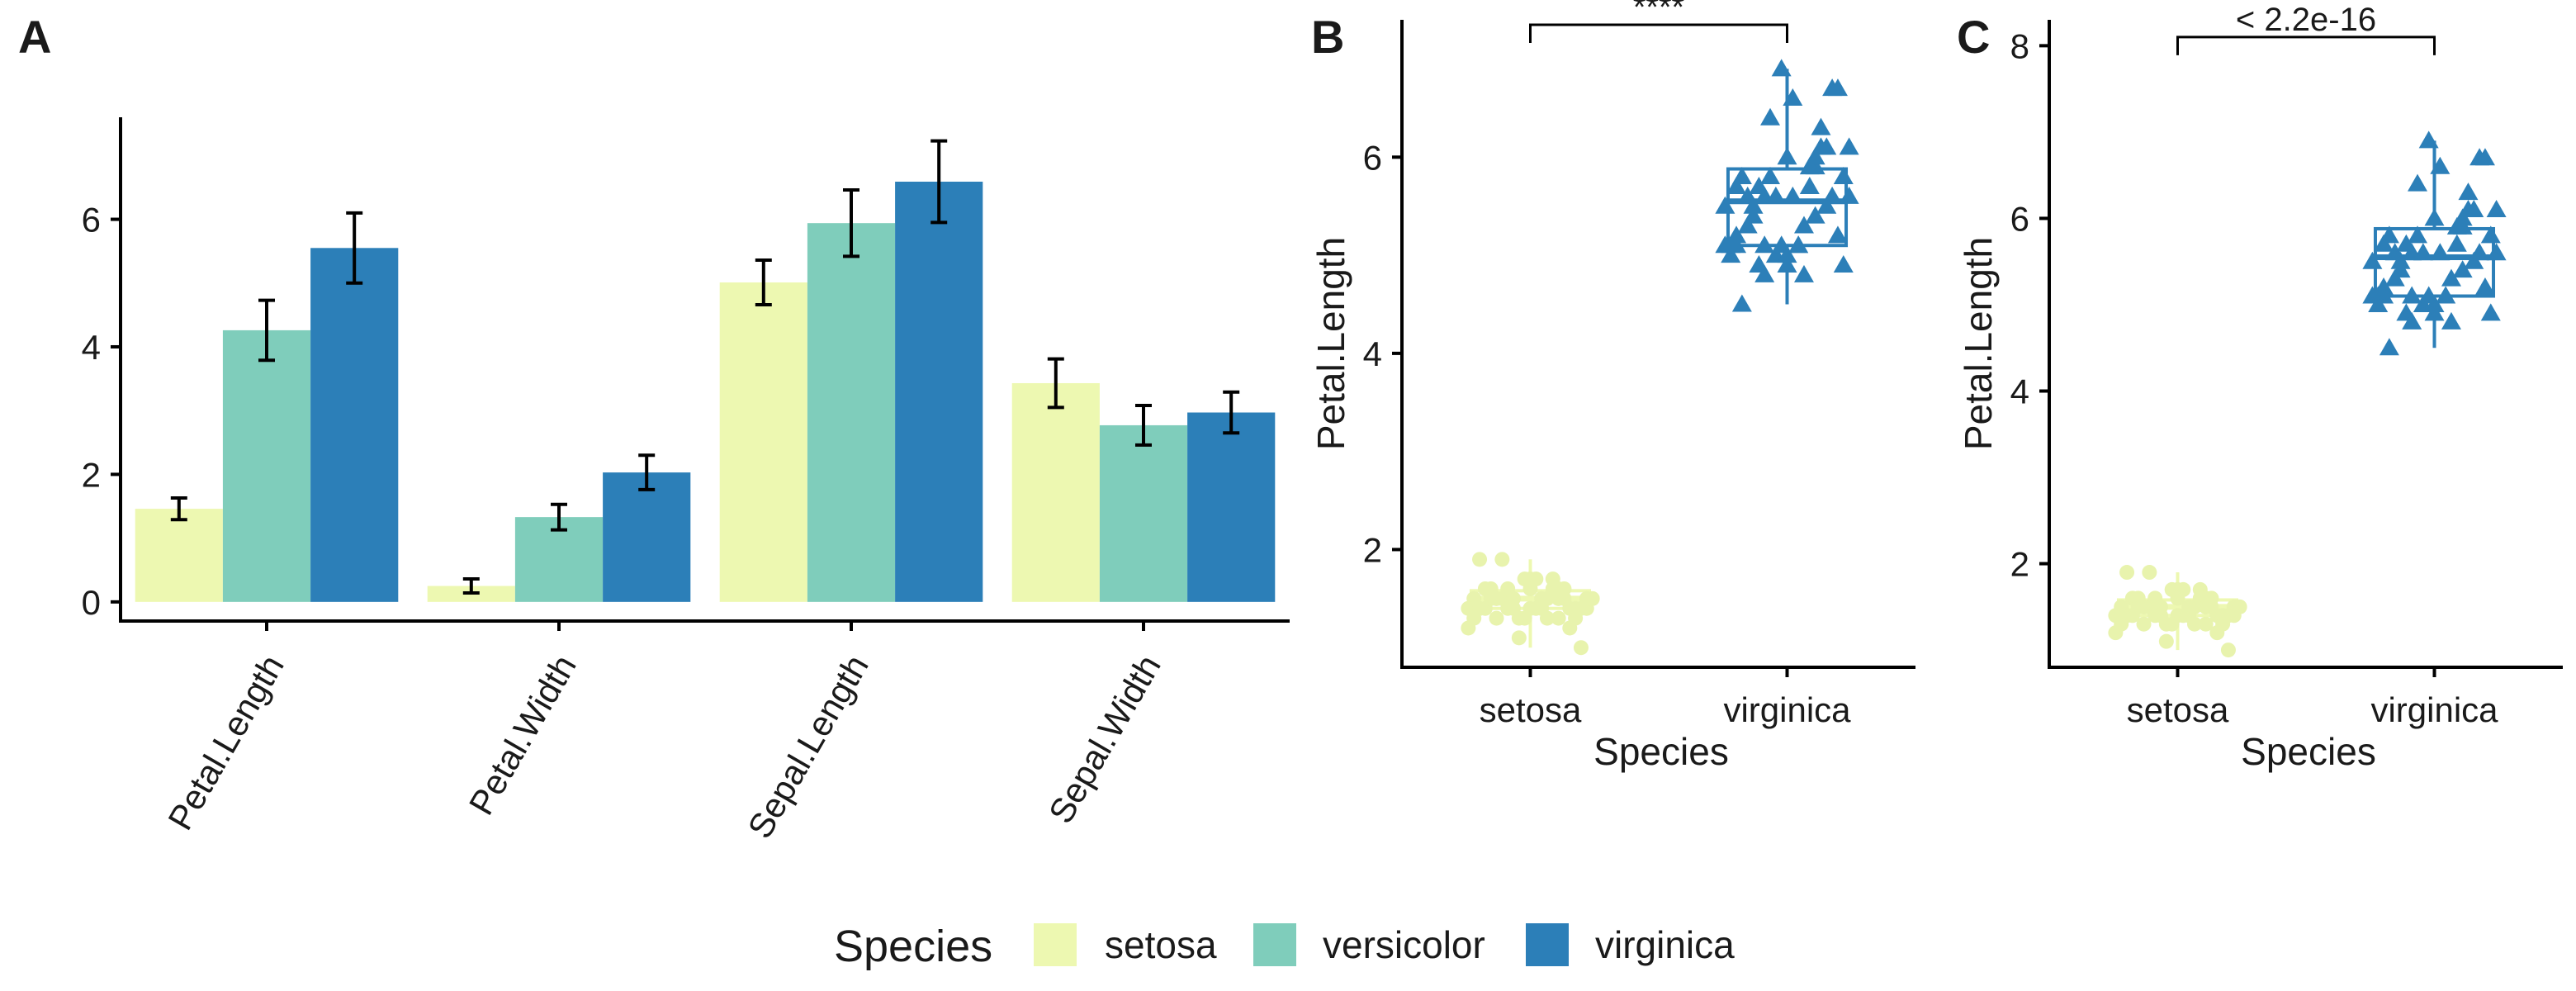 The height and width of the screenshot is (991, 2576). What do you see at coordinates (1658, 13) in the screenshot?
I see `significance-label: ****` at bounding box center [1658, 13].